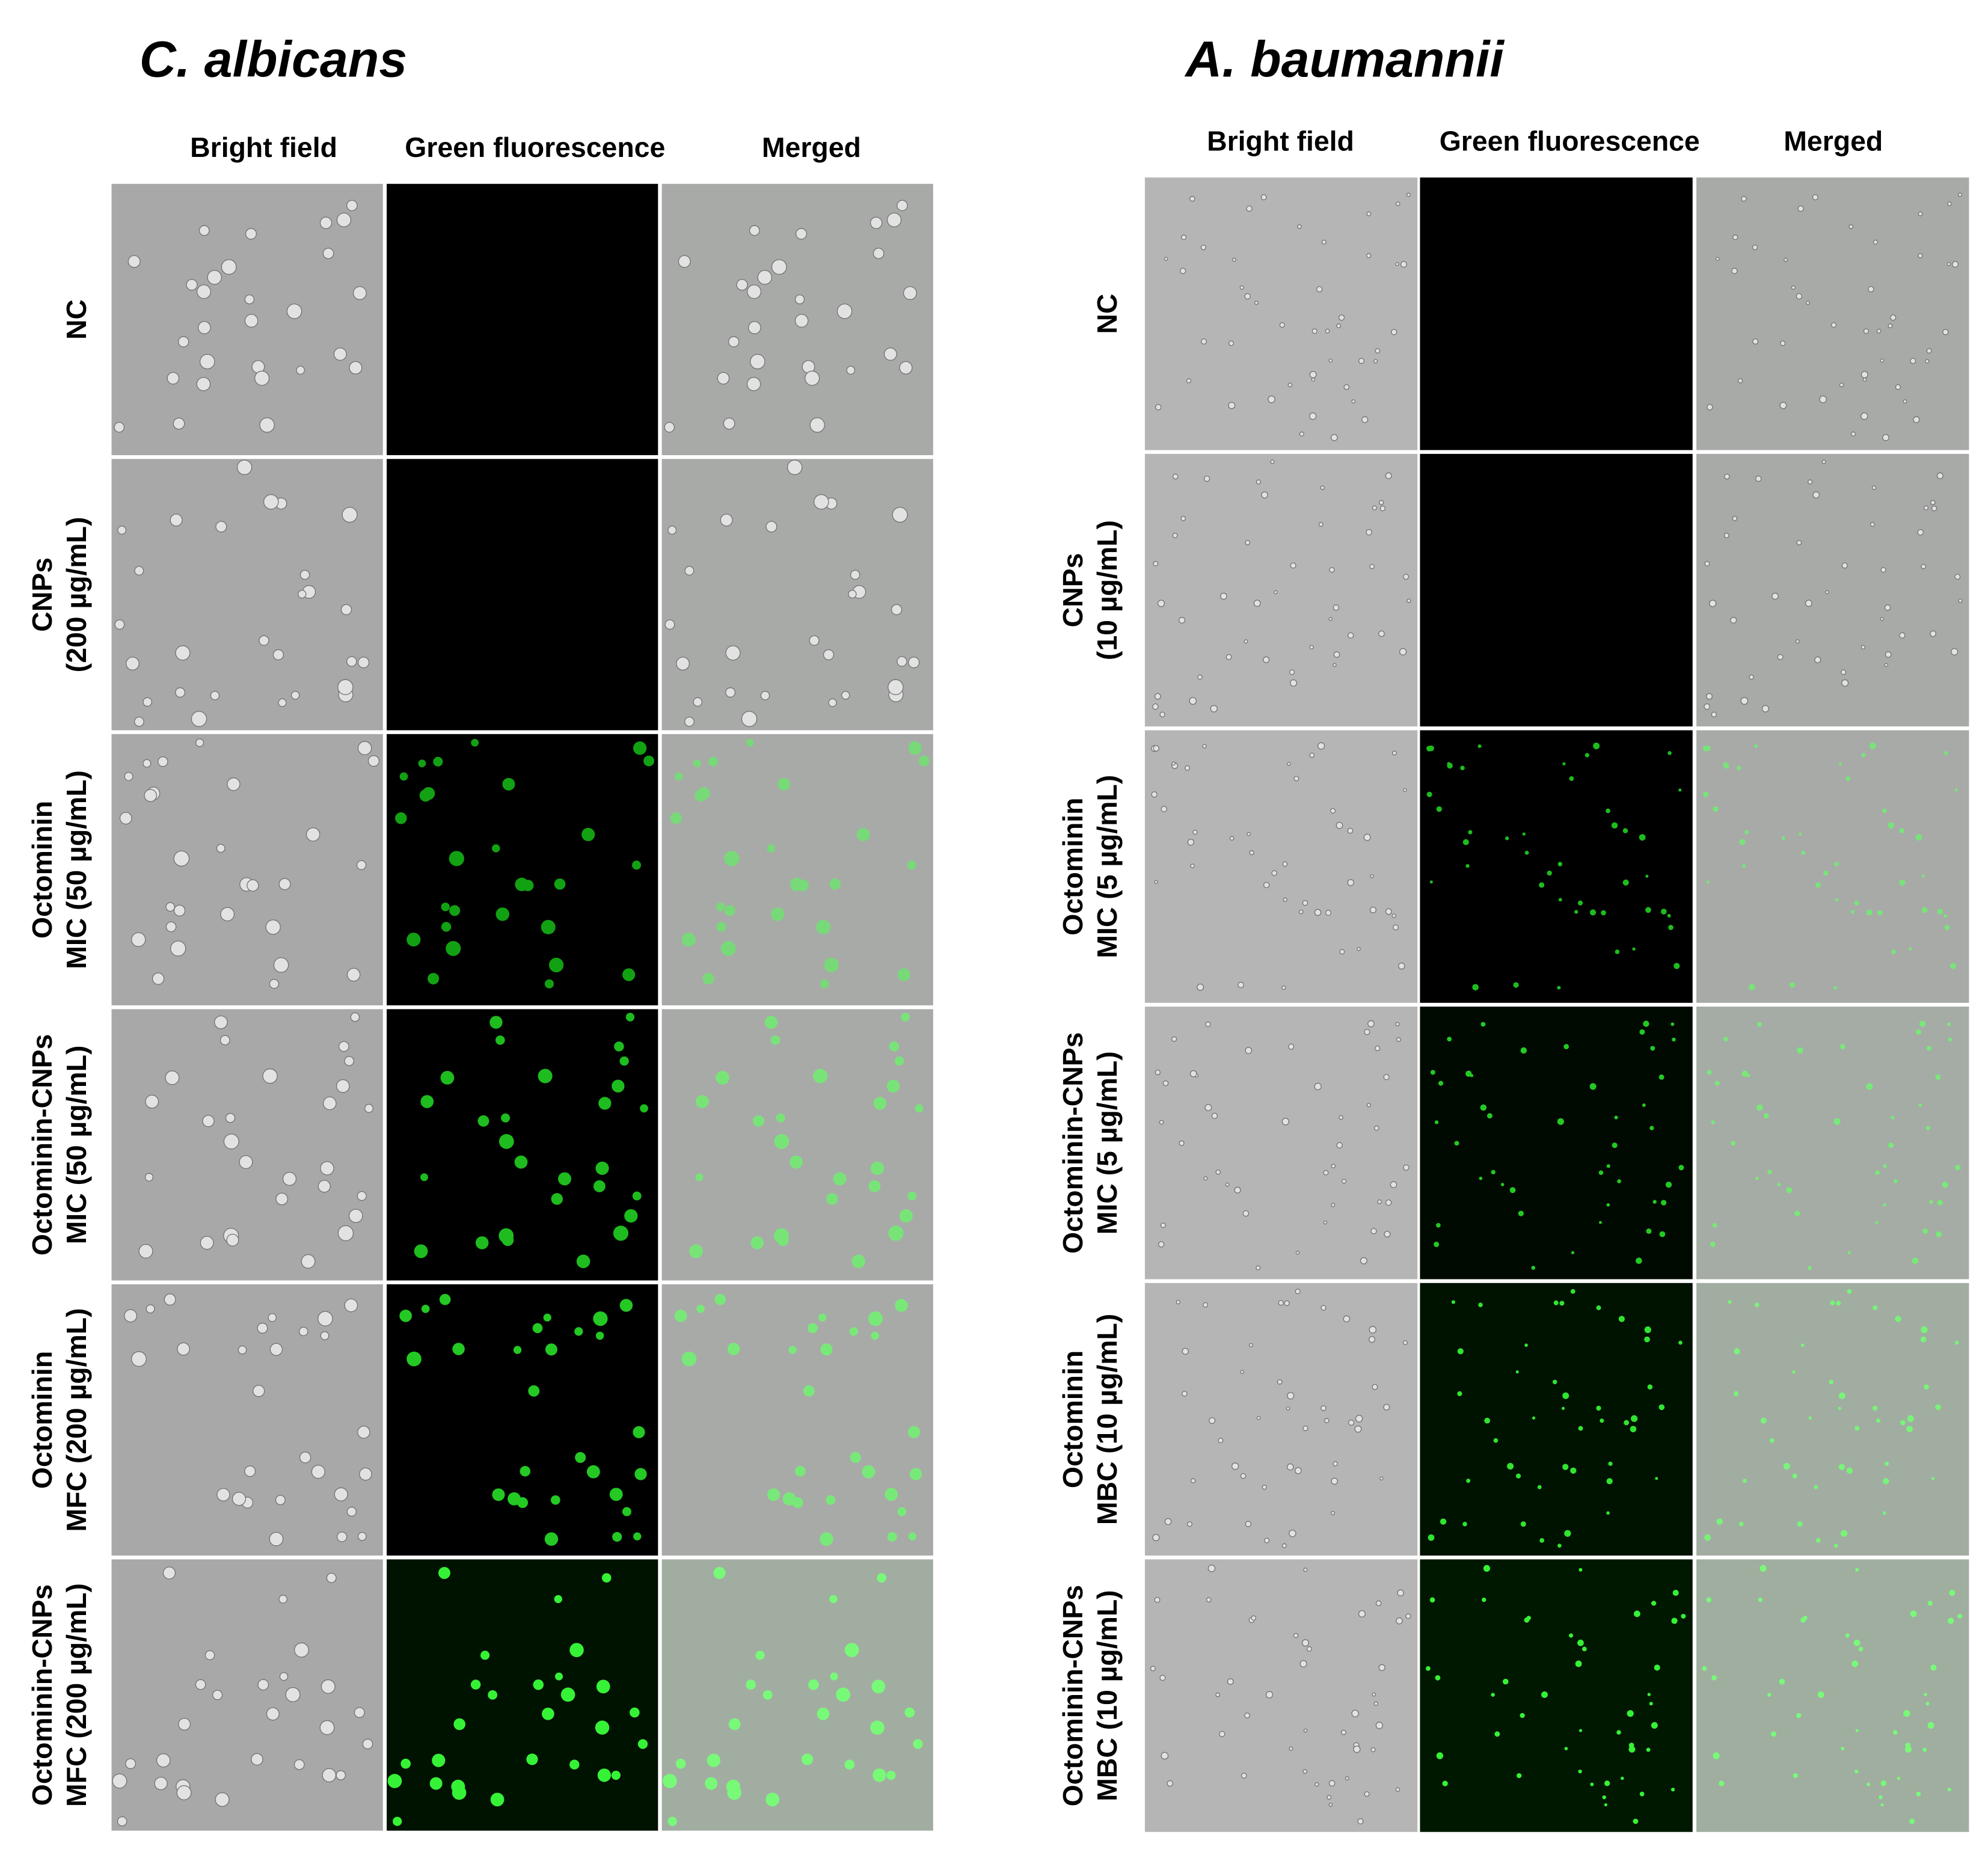  What do you see at coordinates (76, 1419) in the screenshot?
I see `row-label: MFC (200 µg/mL)` at bounding box center [76, 1419].